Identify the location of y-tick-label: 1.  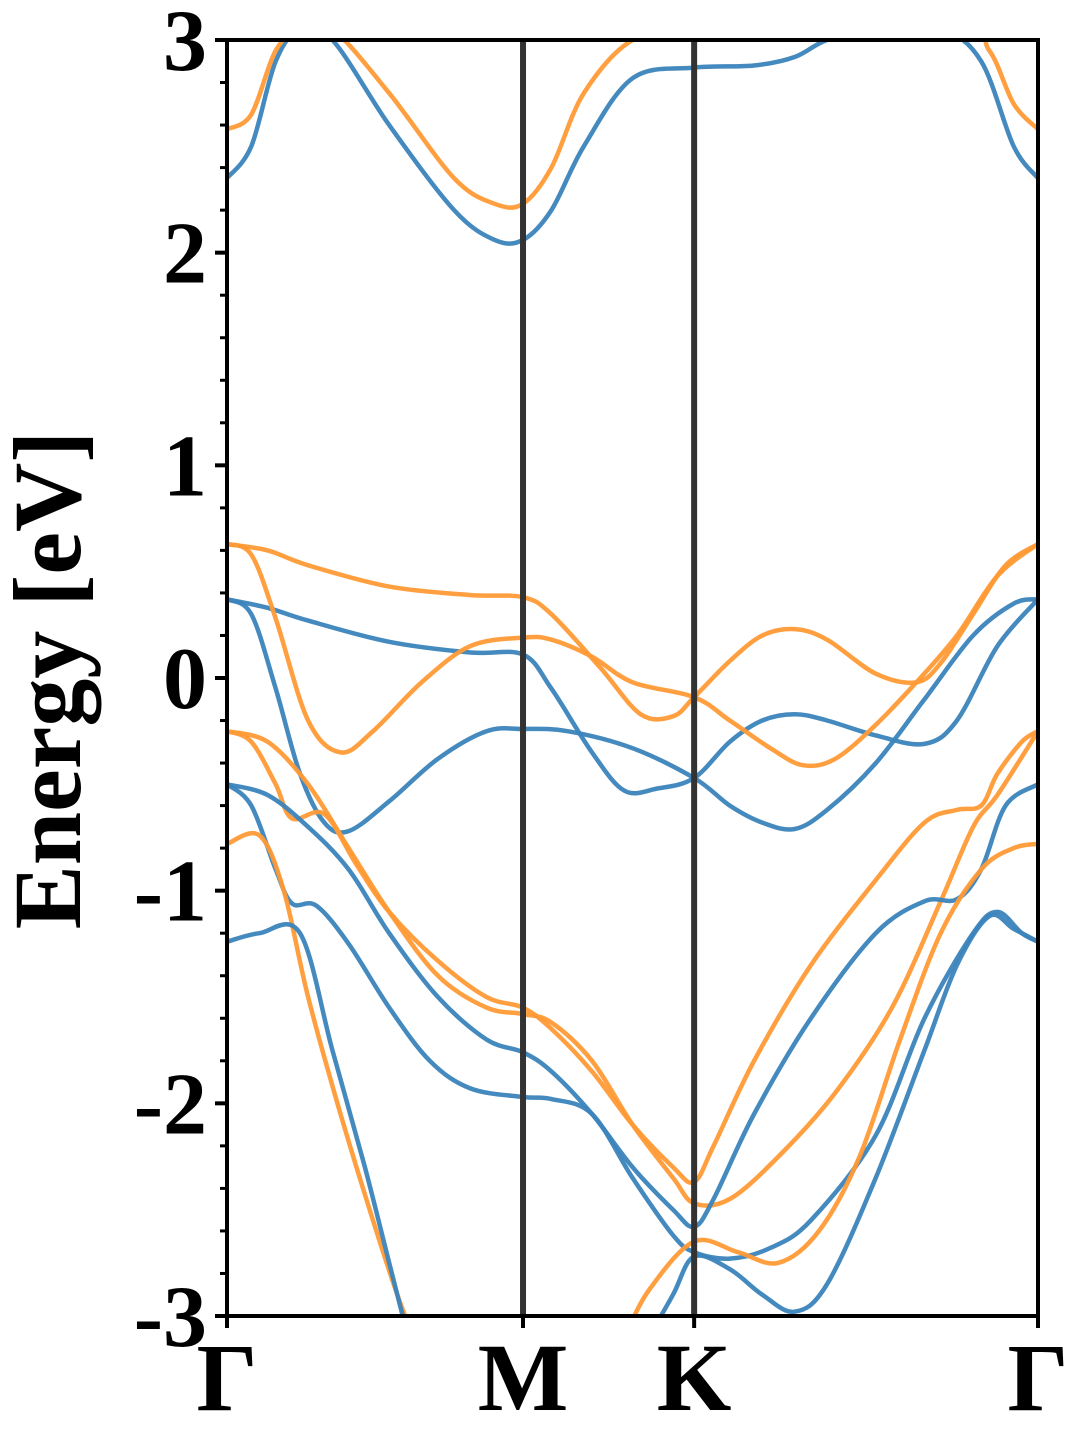
(185, 466).